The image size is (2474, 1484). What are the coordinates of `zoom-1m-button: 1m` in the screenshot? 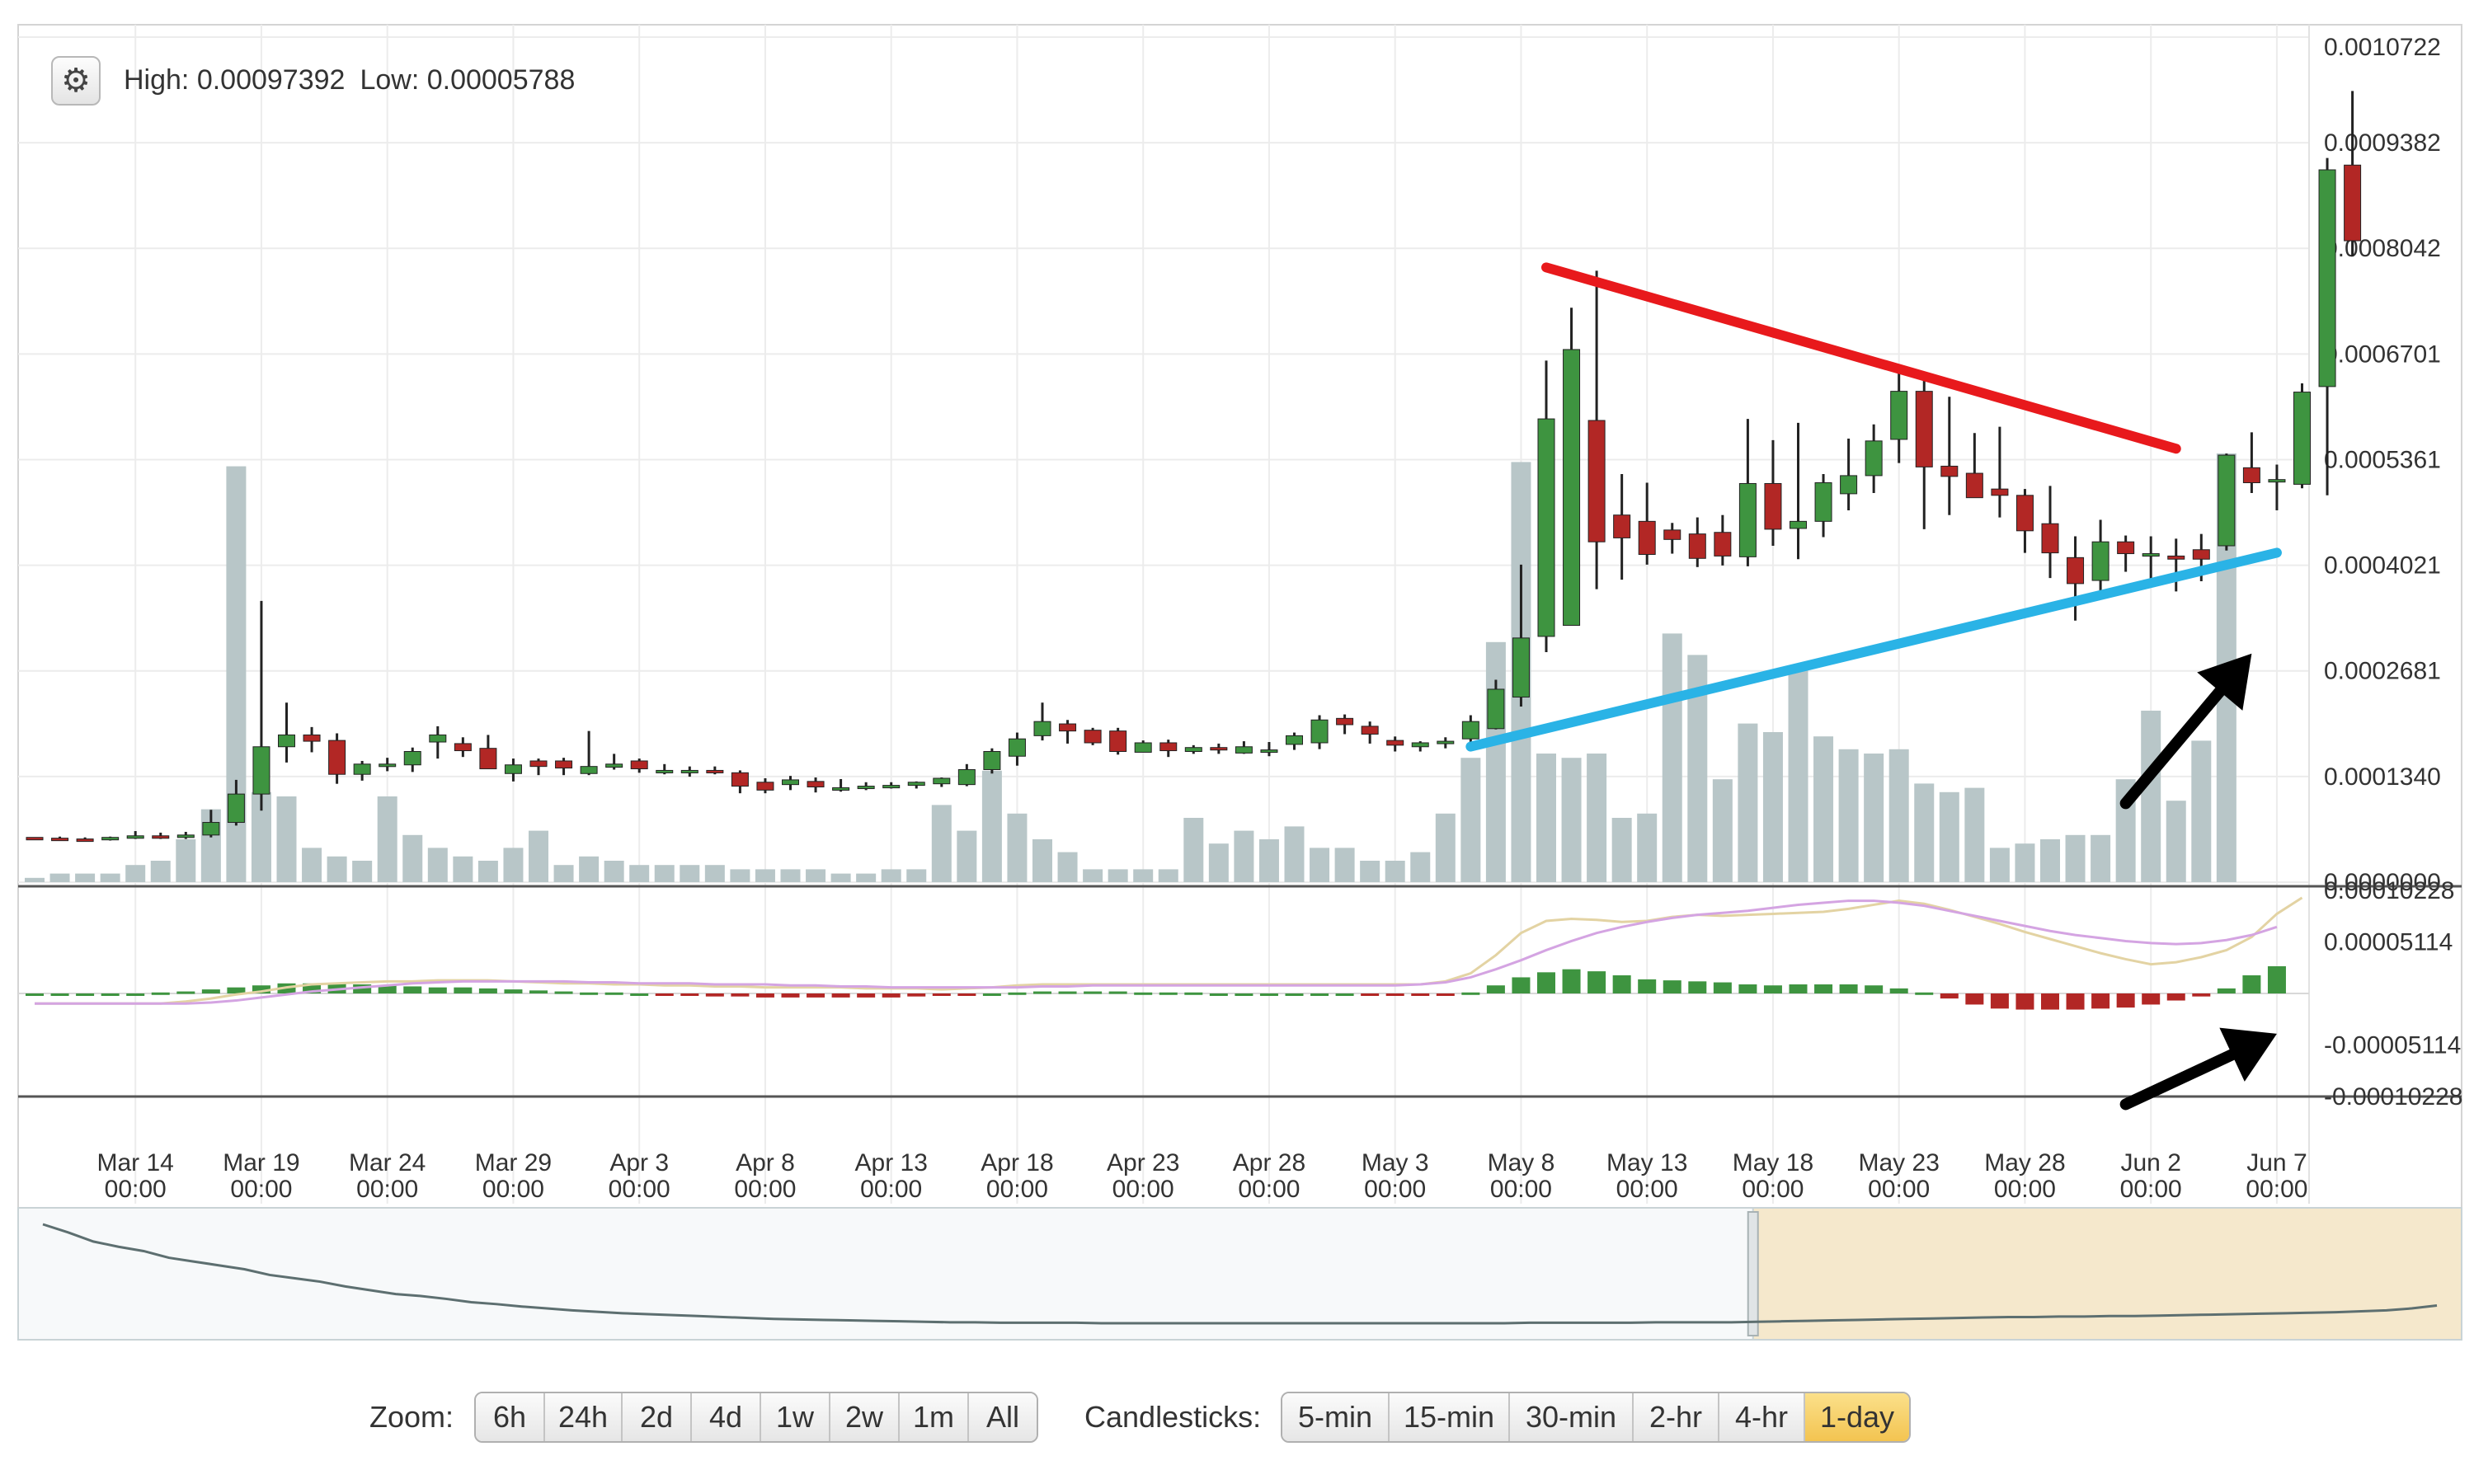 It's located at (934, 1417).